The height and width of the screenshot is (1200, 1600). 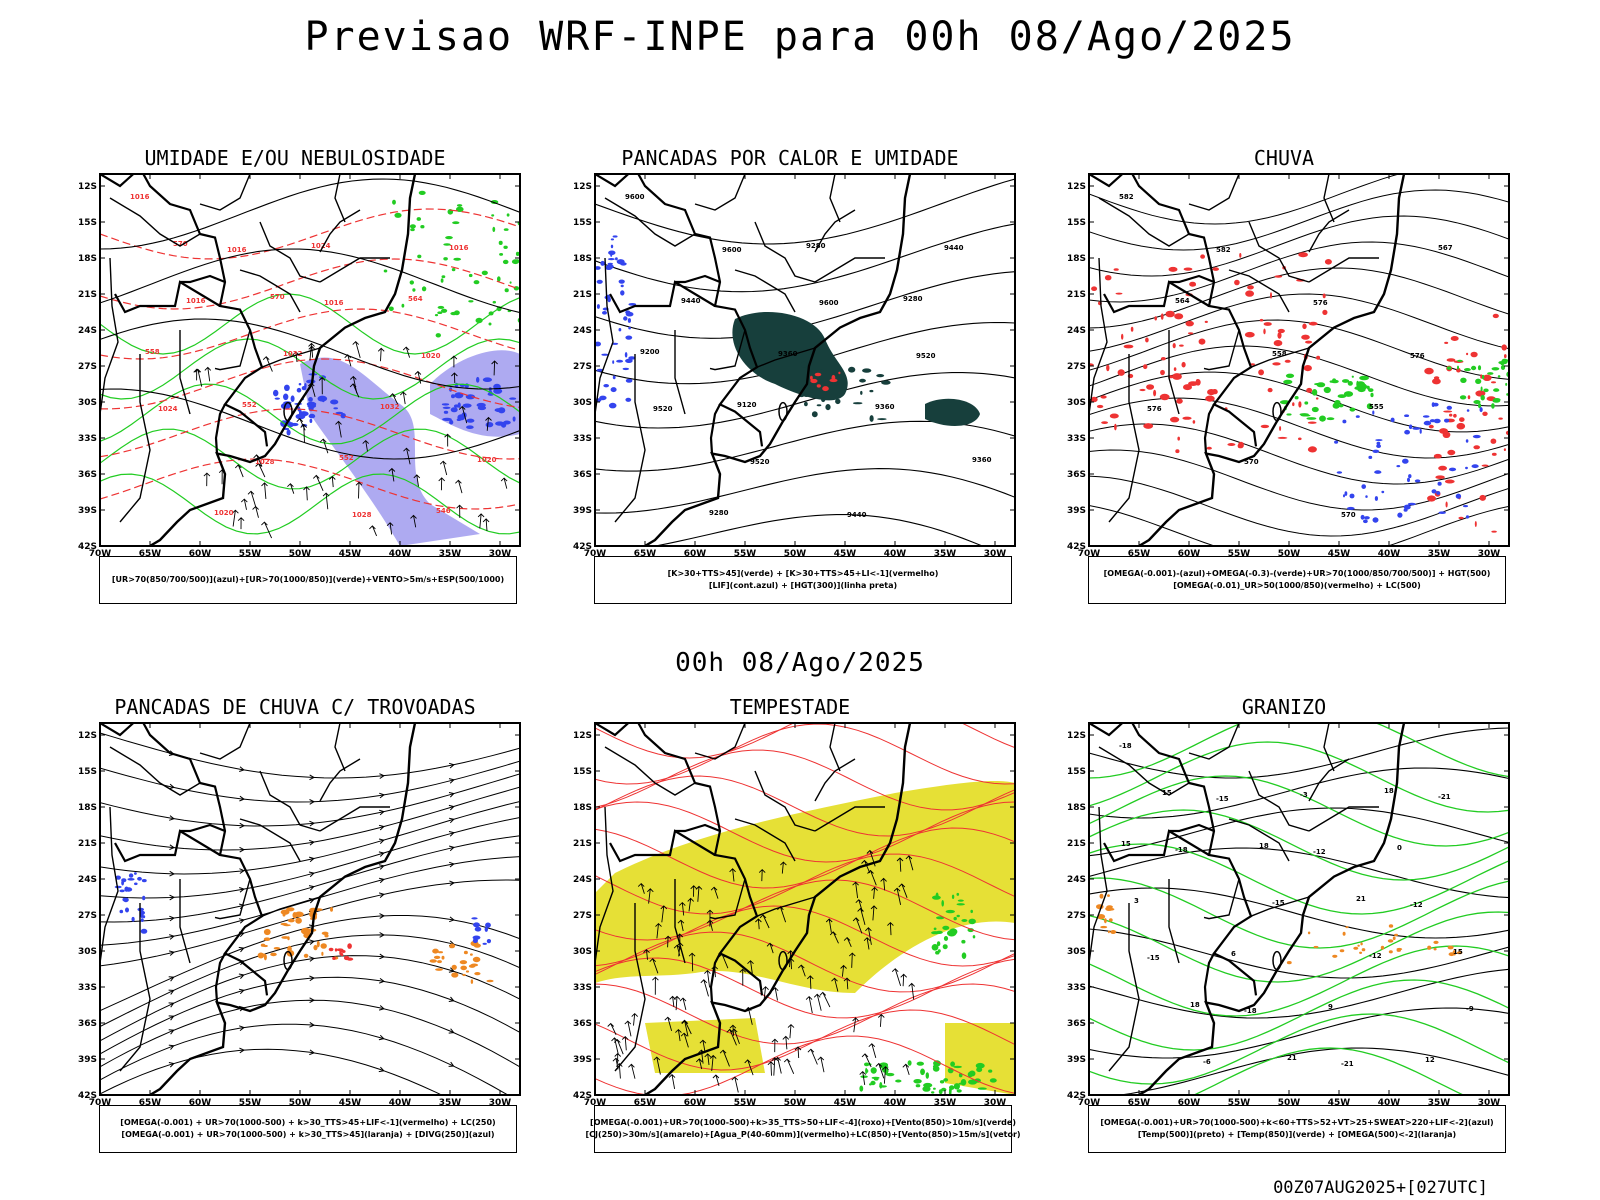 What do you see at coordinates (100, 554) in the screenshot?
I see `lon-label: 70W` at bounding box center [100, 554].